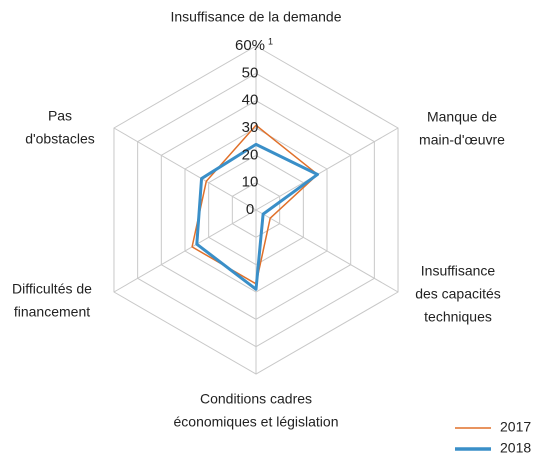 This screenshot has width=539, height=463. What do you see at coordinates (250, 45) in the screenshot?
I see `tick-label: 60%` at bounding box center [250, 45].